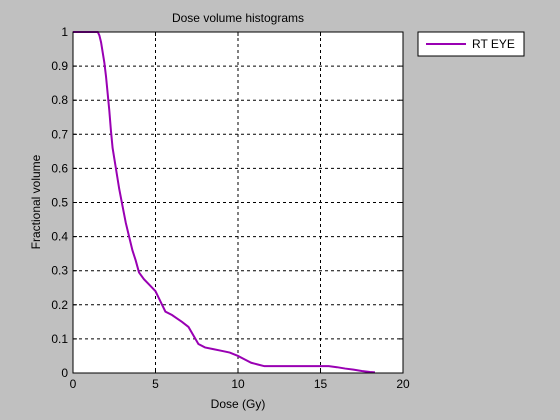 Image resolution: width=560 pixels, height=420 pixels. What do you see at coordinates (59, 305) in the screenshot?
I see `y-tick-label: 0.2` at bounding box center [59, 305].